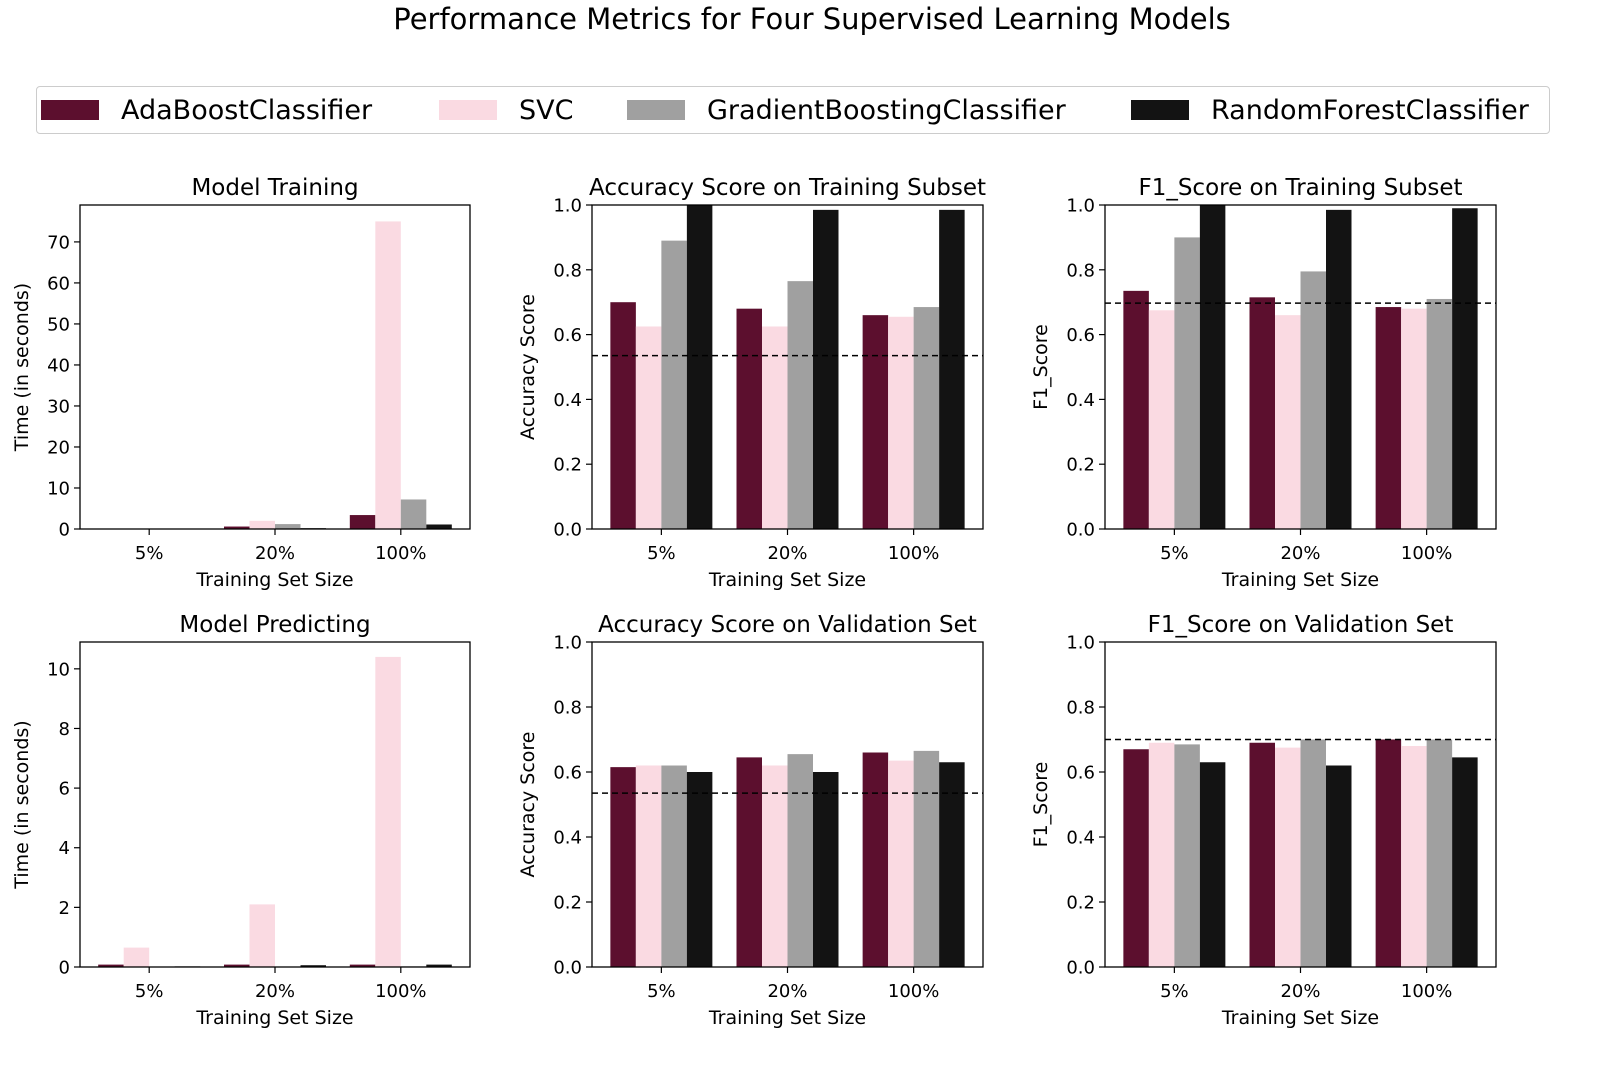  What do you see at coordinates (70, 110) in the screenshot?
I see `legend-swatch-adaboost` at bounding box center [70, 110].